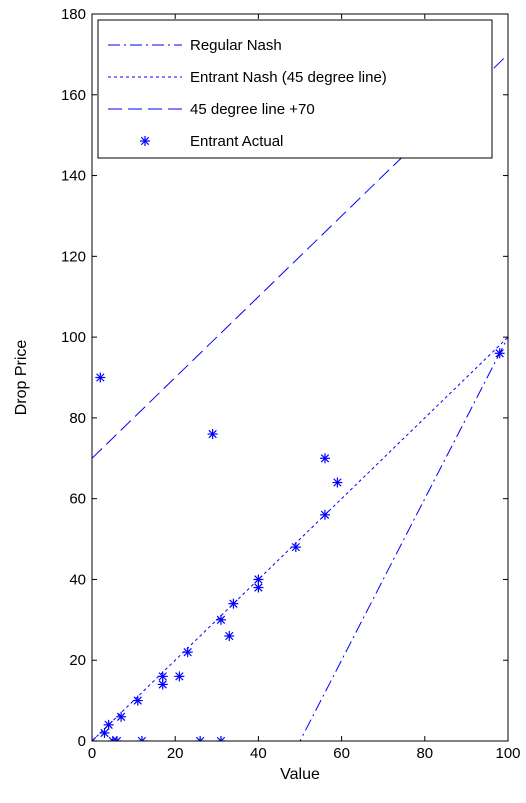 This screenshot has width=526, height=803. I want to click on x-tick-label: 100, so click(507, 753).